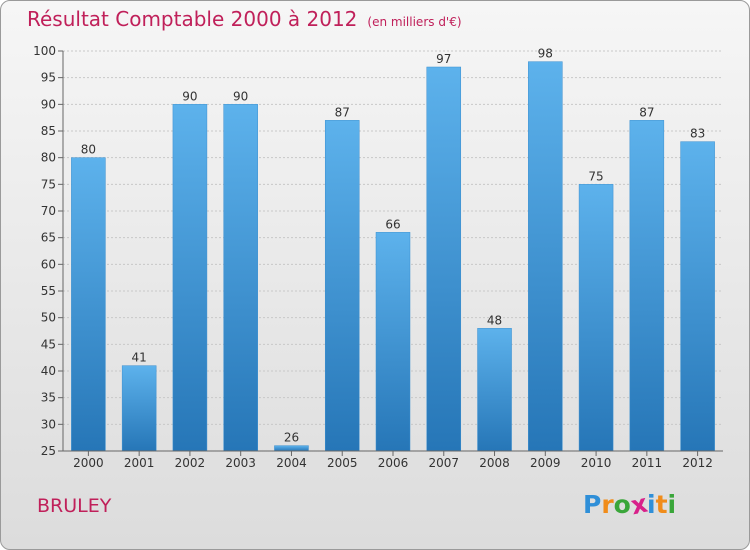 The width and height of the screenshot is (750, 550). I want to click on y-tick-label: 50, so click(48, 318).